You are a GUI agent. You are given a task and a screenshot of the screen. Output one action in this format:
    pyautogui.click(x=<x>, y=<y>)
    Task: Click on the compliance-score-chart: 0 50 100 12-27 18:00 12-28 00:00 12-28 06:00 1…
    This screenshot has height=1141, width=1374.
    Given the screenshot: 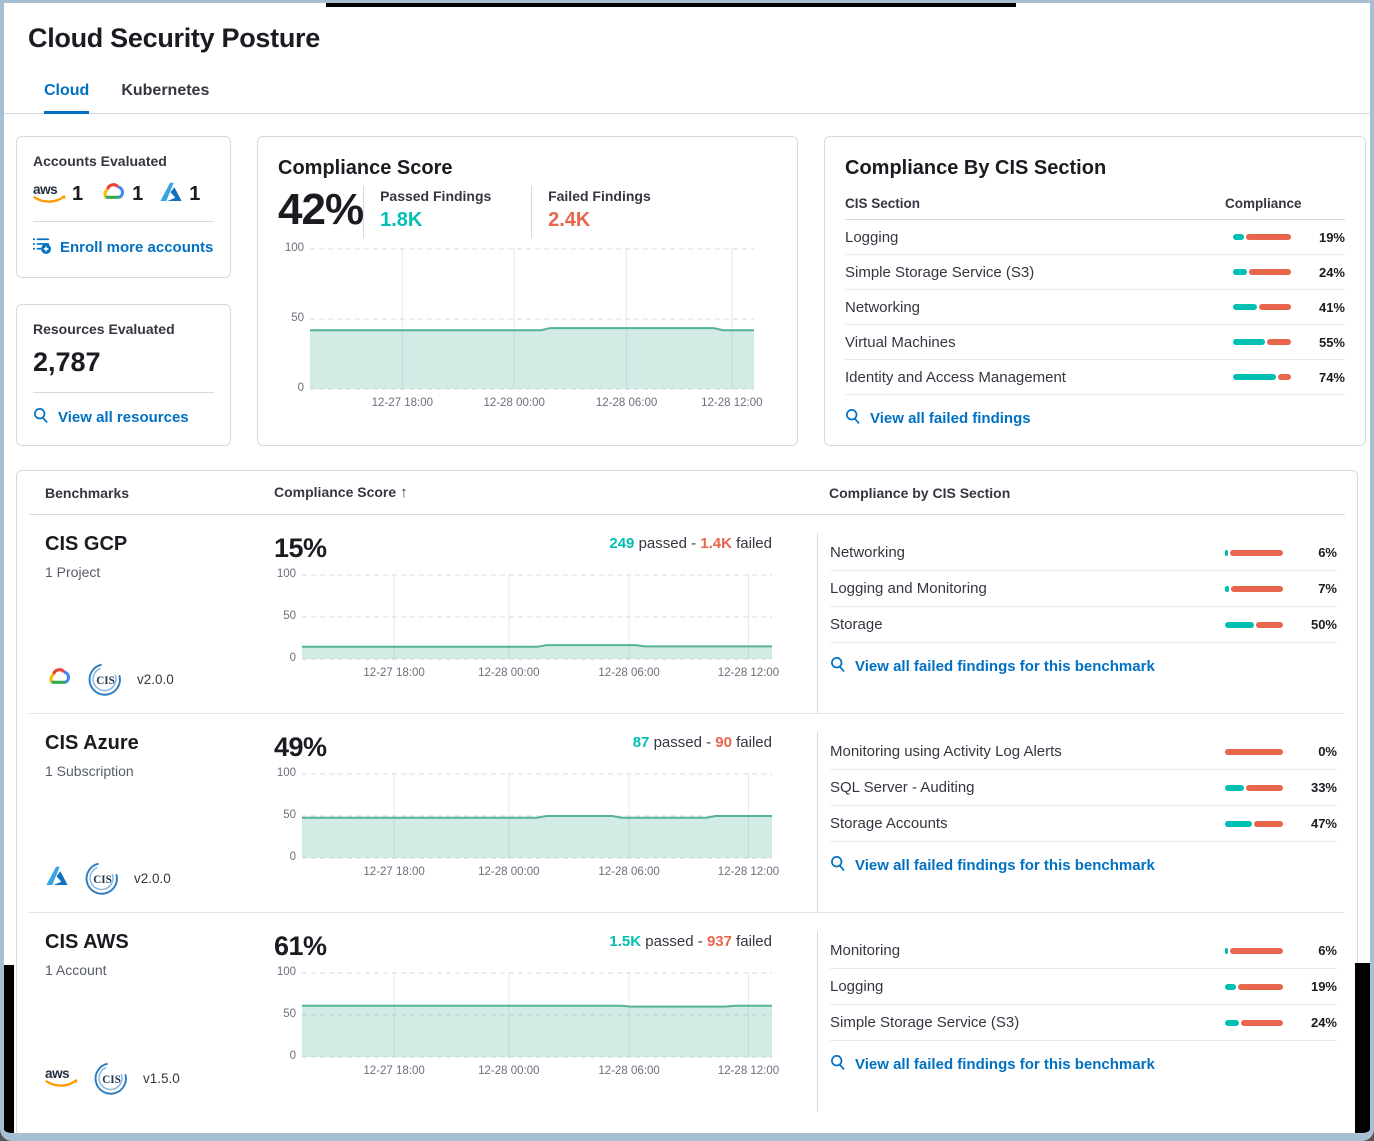 What is the action you would take?
    pyautogui.click(x=527, y=325)
    